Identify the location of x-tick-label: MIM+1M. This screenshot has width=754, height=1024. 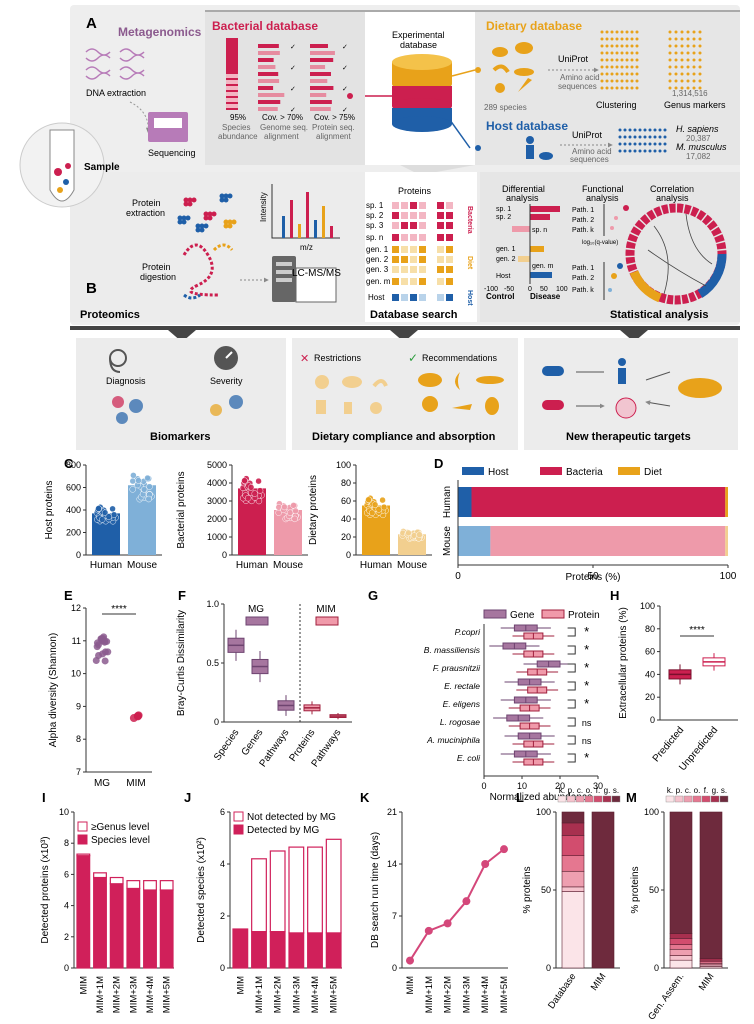
(429, 994).